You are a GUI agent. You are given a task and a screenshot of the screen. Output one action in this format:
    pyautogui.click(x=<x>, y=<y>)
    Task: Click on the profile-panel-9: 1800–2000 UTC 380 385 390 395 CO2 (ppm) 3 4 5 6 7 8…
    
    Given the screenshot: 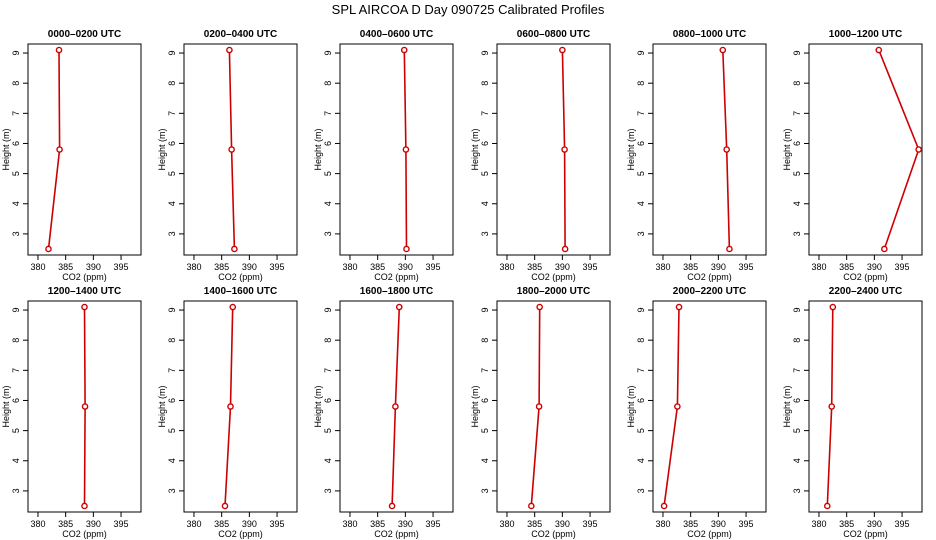 What is the action you would take?
    pyautogui.click(x=540, y=412)
    